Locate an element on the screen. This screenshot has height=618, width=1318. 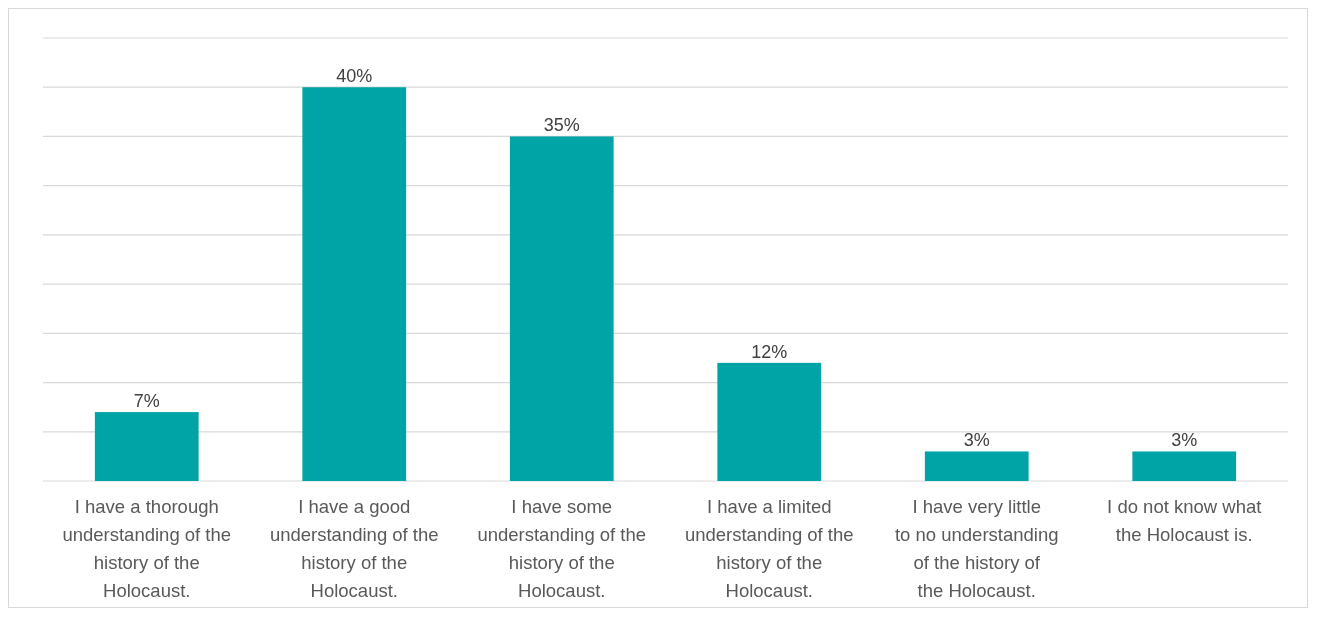
data-label: 12% is located at coordinates (769, 351).